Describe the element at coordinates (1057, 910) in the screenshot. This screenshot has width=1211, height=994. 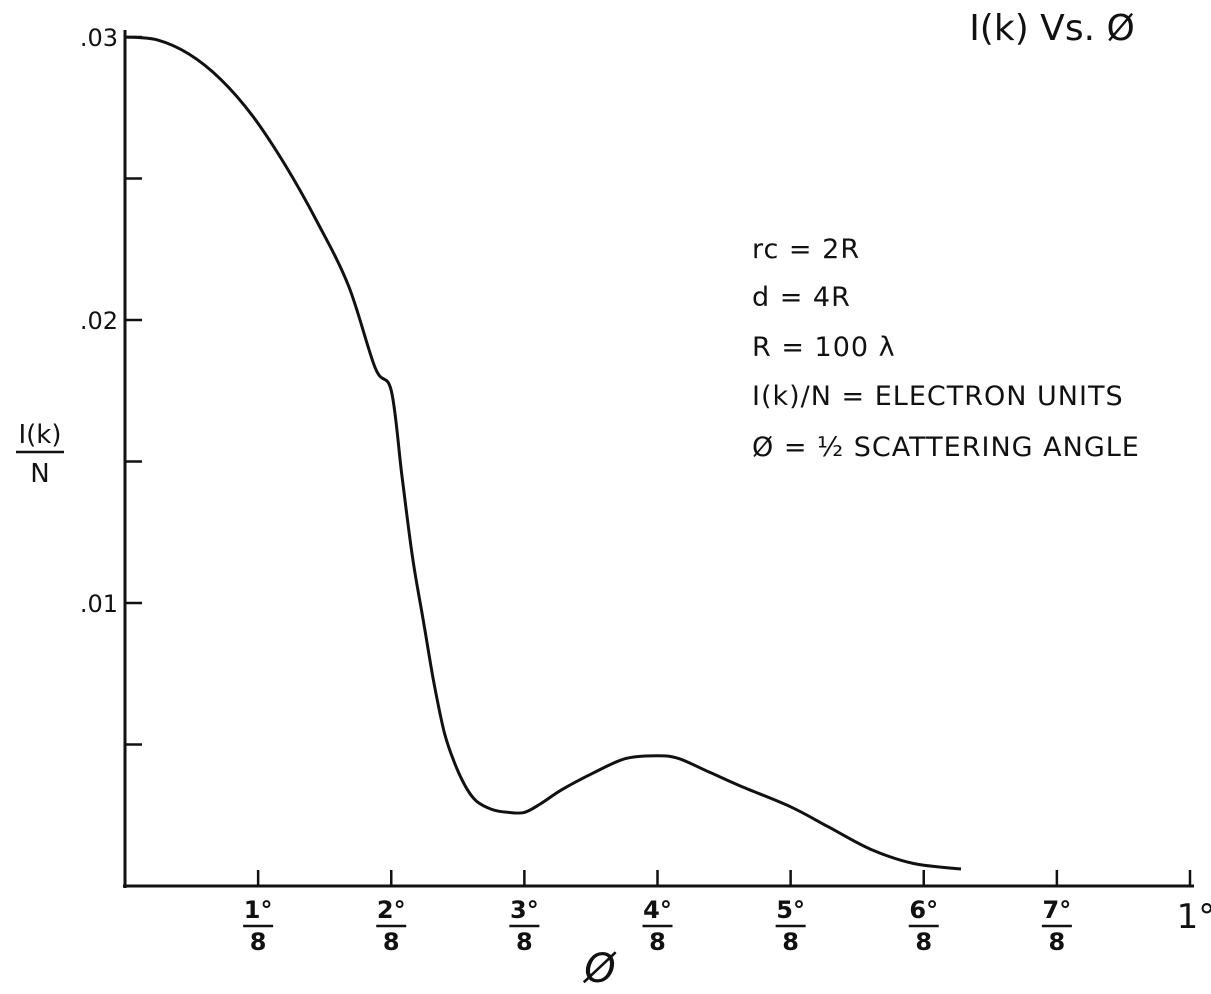
I see `x-tick-label-numerator-6: 7°` at that location.